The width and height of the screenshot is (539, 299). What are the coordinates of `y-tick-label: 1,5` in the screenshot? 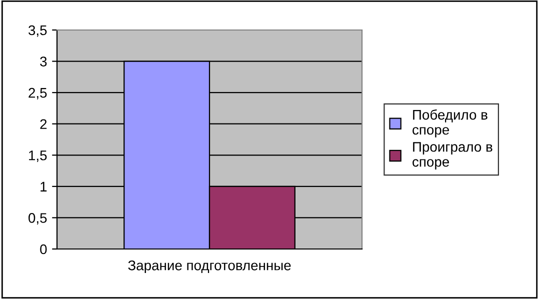 It's located at (38, 156).